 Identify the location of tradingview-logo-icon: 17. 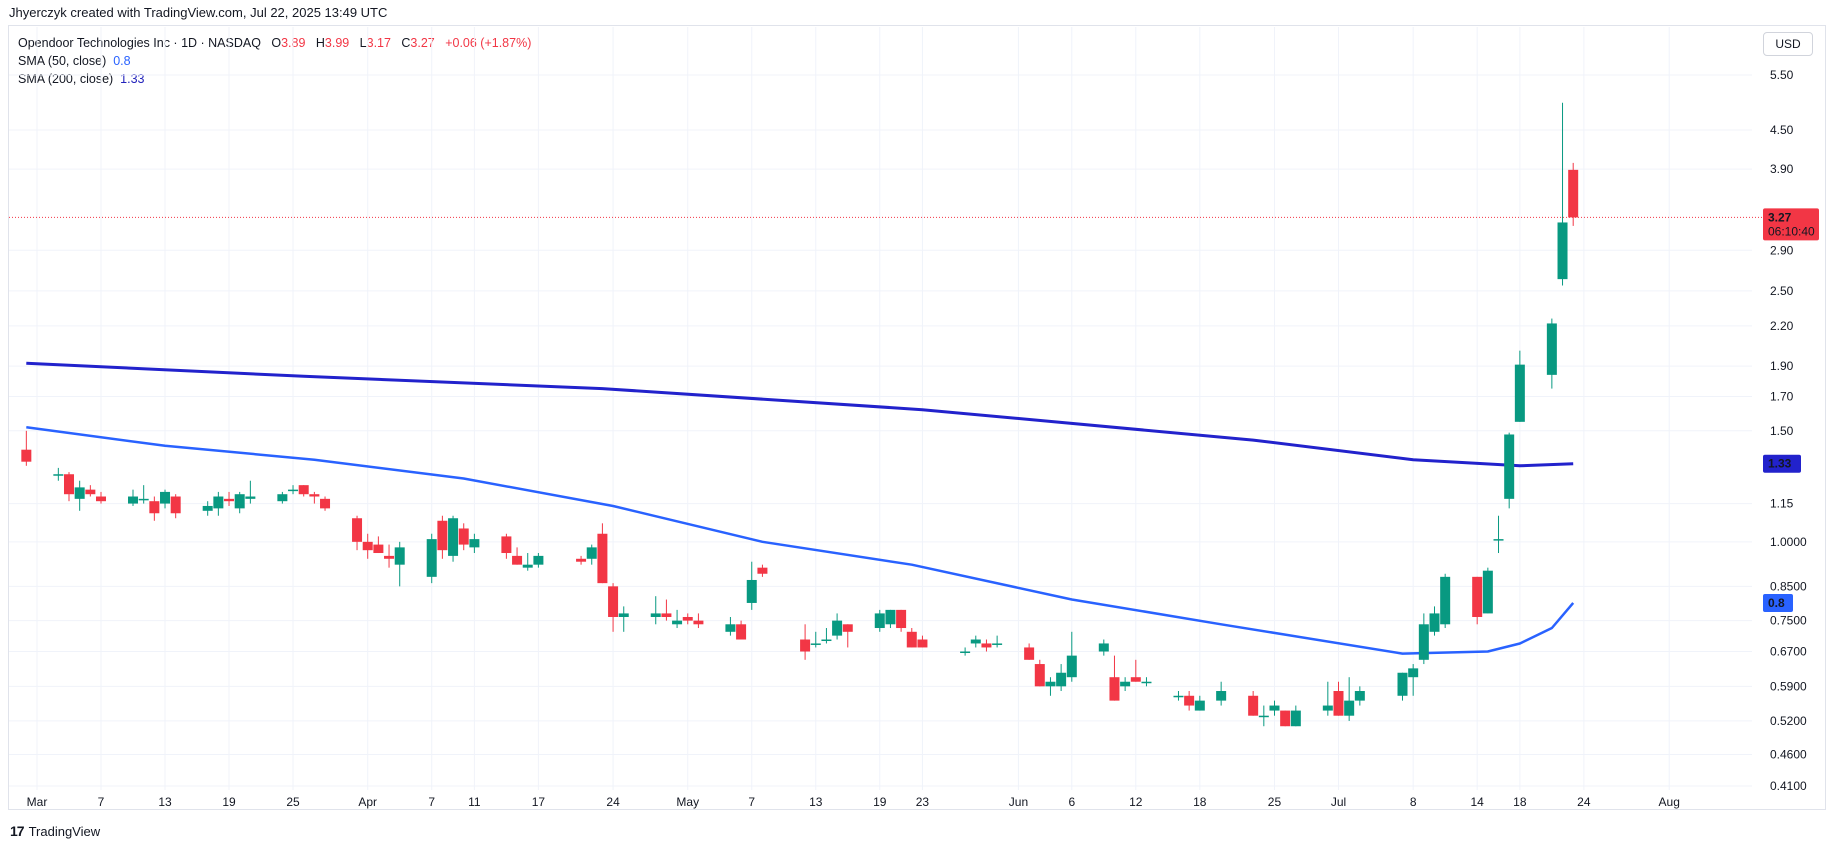
(17, 831).